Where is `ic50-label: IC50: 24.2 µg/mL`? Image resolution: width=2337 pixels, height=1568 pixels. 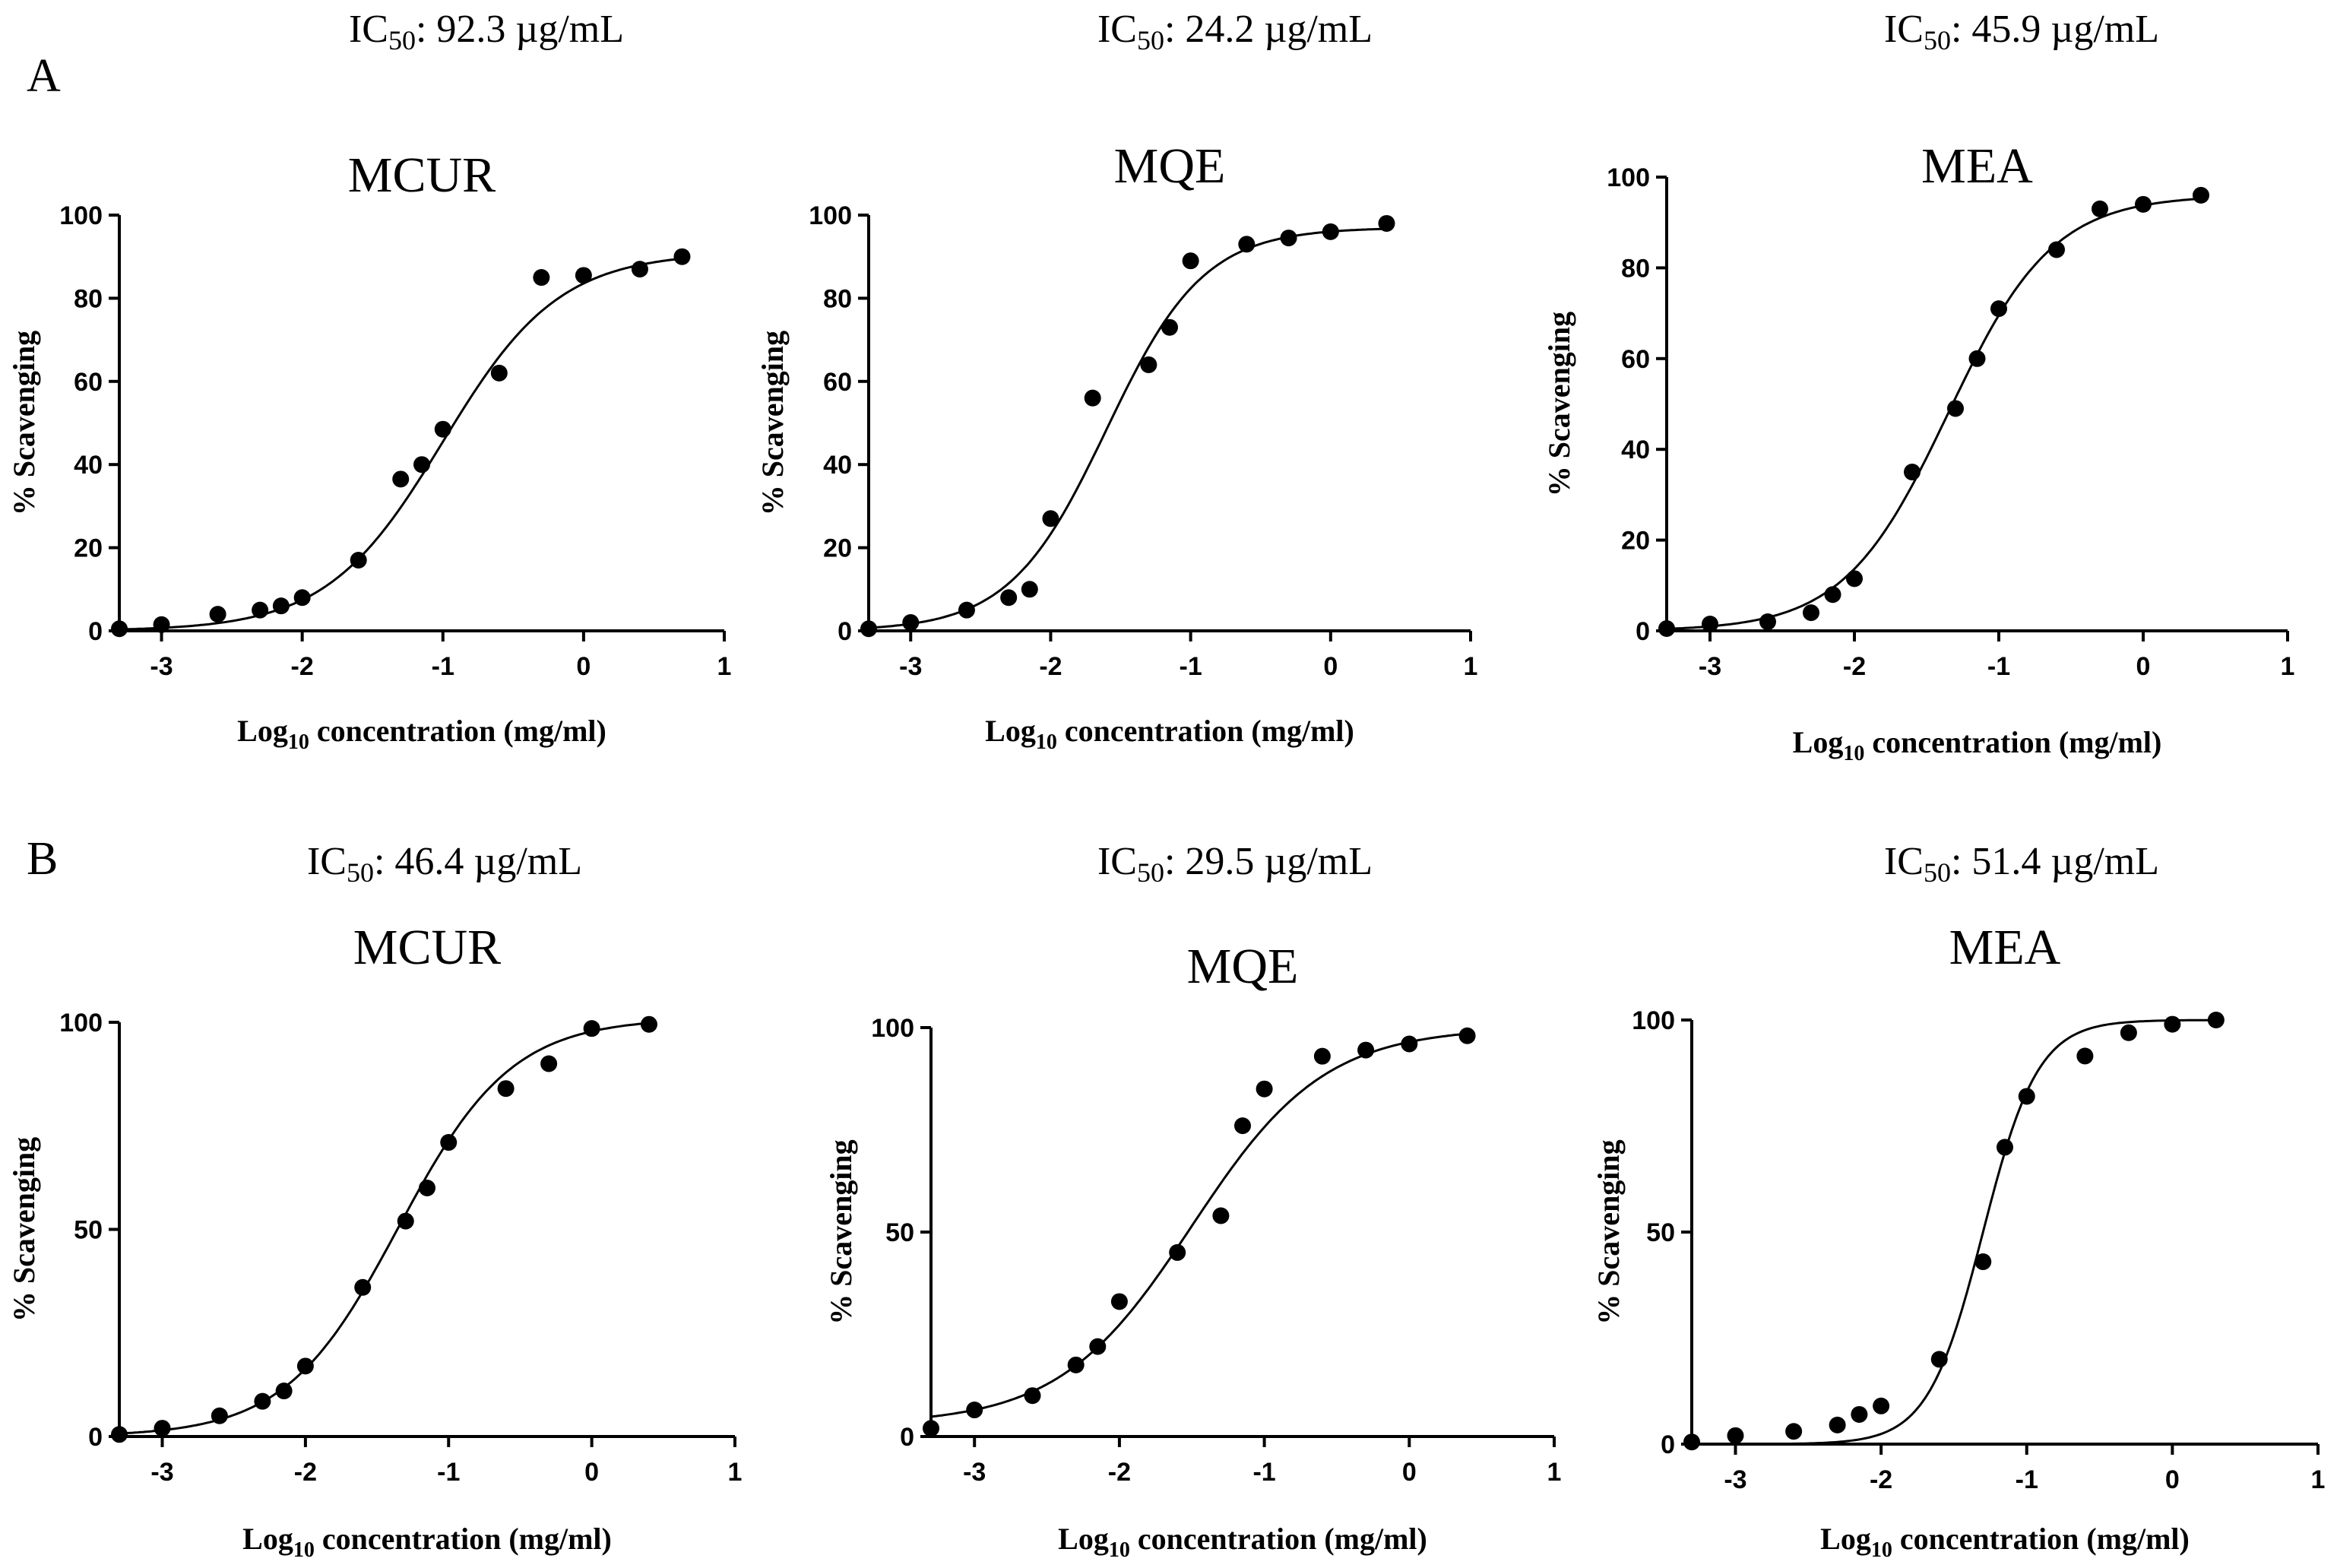
ic50-label: IC50: 24.2 µg/mL is located at coordinates (1235, 31).